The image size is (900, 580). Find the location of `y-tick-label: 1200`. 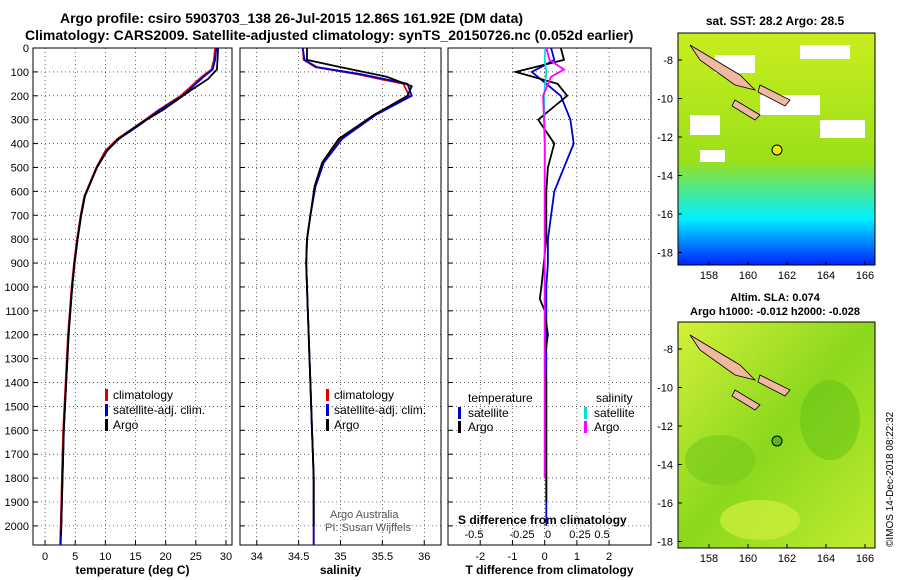

y-tick-label: 1200 is located at coordinates (17, 336).